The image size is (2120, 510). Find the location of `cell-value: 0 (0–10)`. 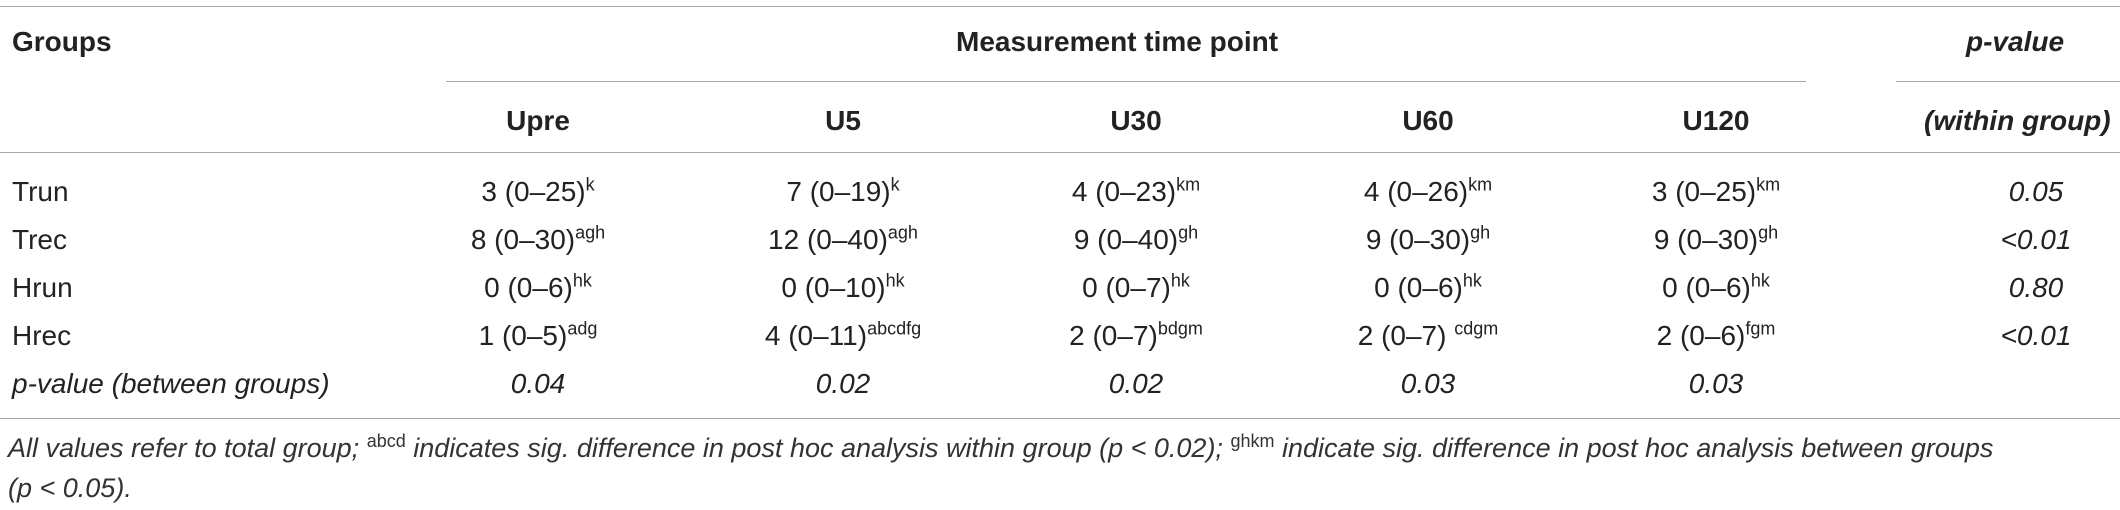

cell-value: 0 (0–10) is located at coordinates (833, 287).